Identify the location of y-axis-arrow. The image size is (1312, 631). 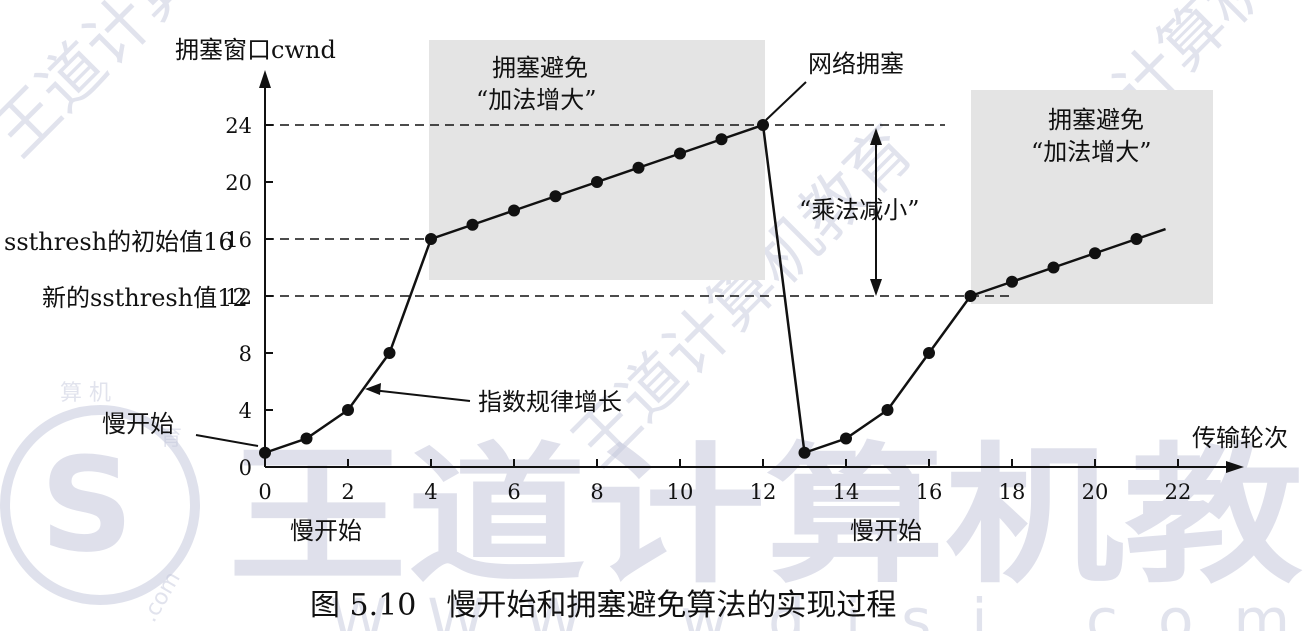
(265, 79).